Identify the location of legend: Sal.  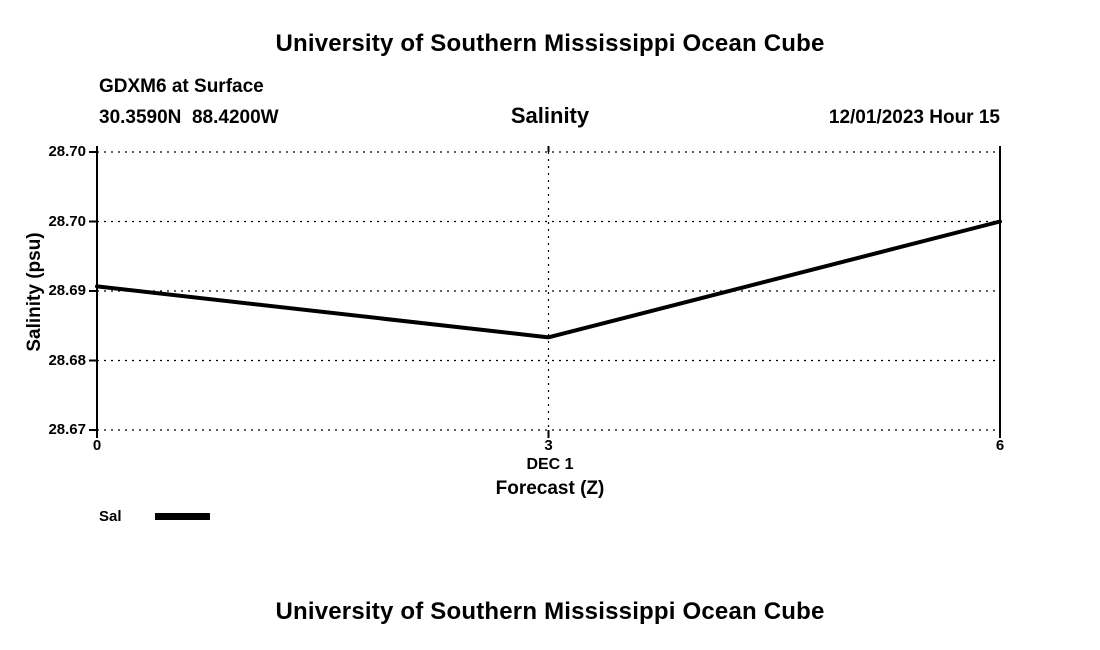
(154, 517).